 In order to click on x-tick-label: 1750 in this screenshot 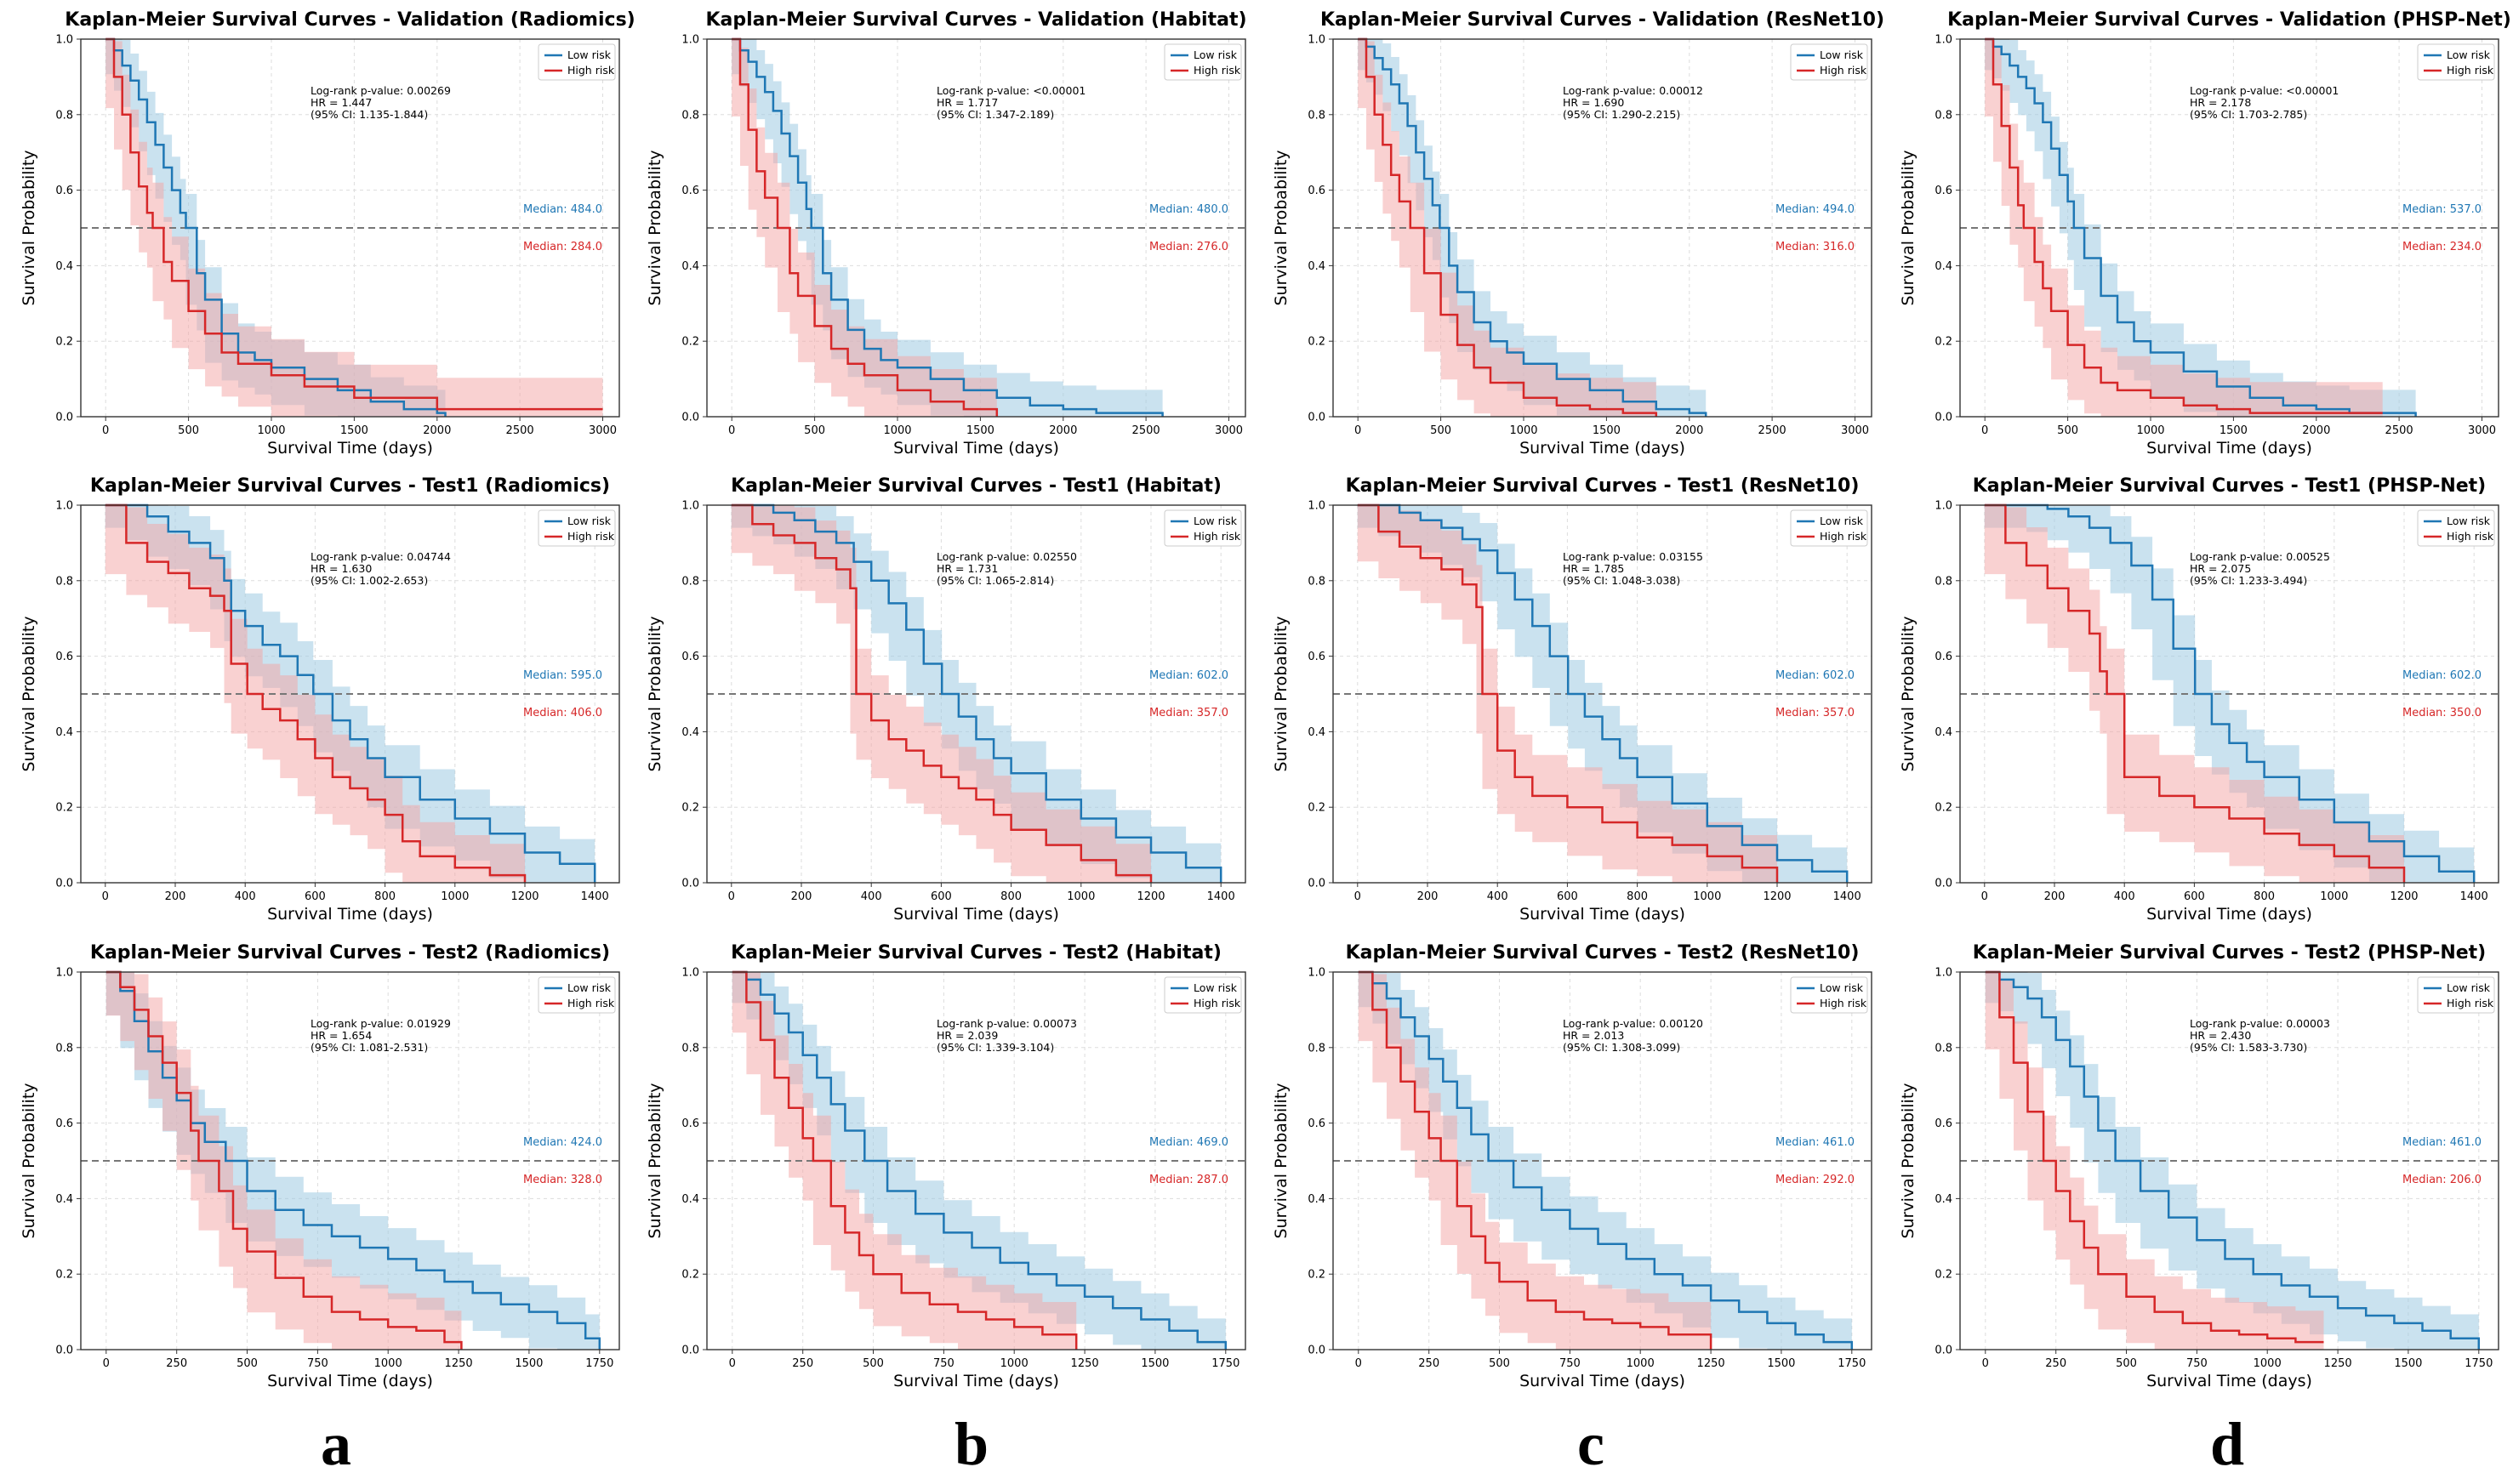, I will do `click(1852, 1364)`.